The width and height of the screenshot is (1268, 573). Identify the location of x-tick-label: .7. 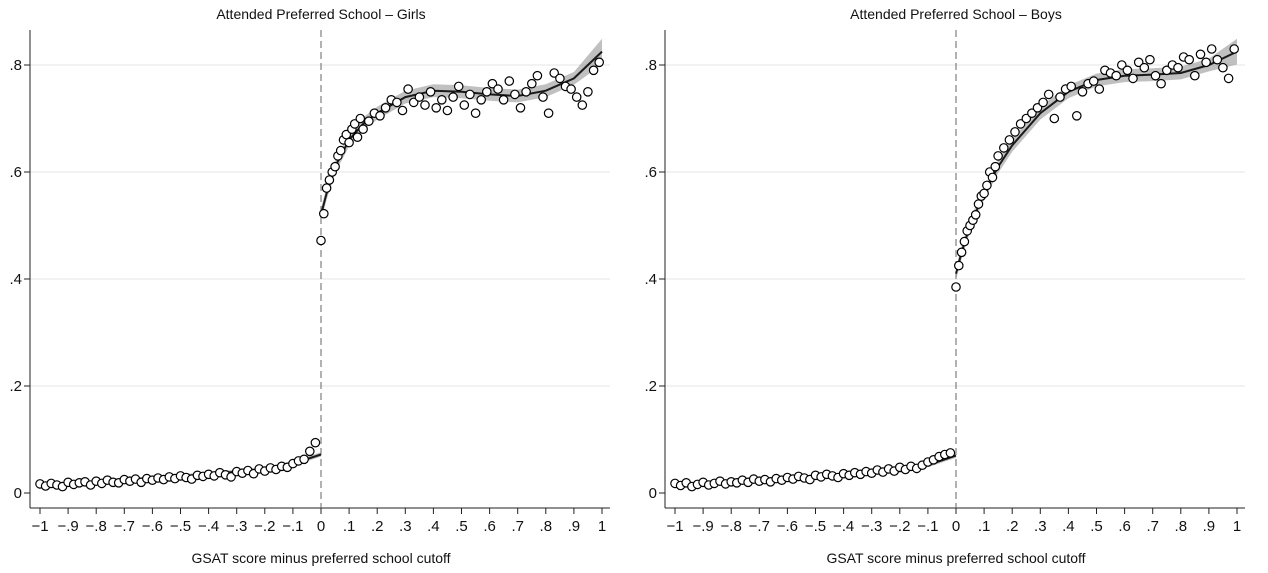
(1152, 526).